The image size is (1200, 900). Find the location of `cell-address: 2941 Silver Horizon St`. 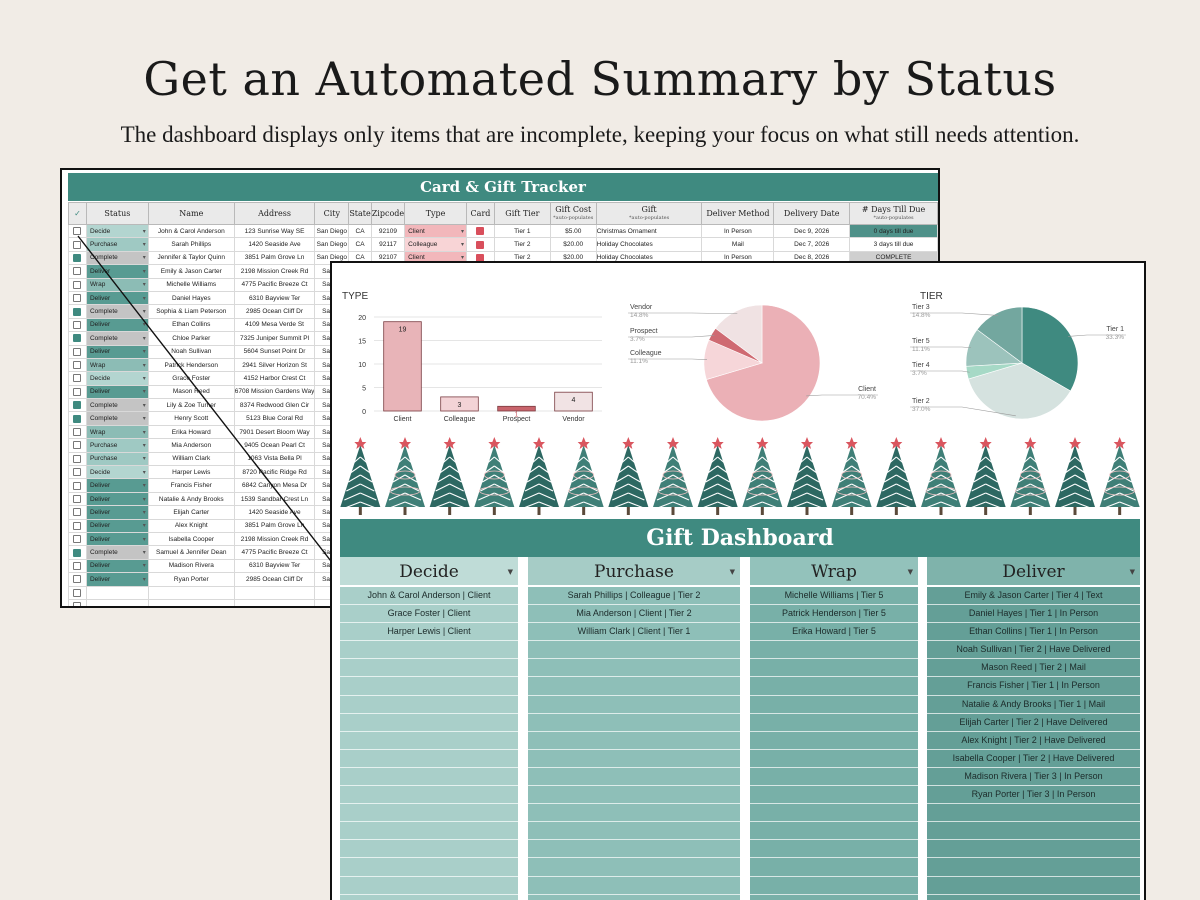

cell-address: 2941 Silver Horizon St is located at coordinates (274, 365).